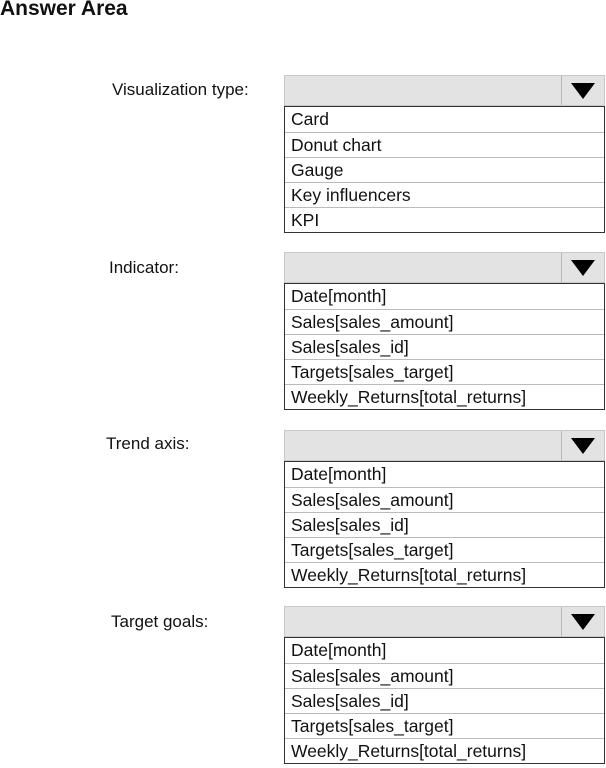 This screenshot has height=768, width=606. Describe the element at coordinates (444, 219) in the screenshot. I see `option-item: KPI` at that location.